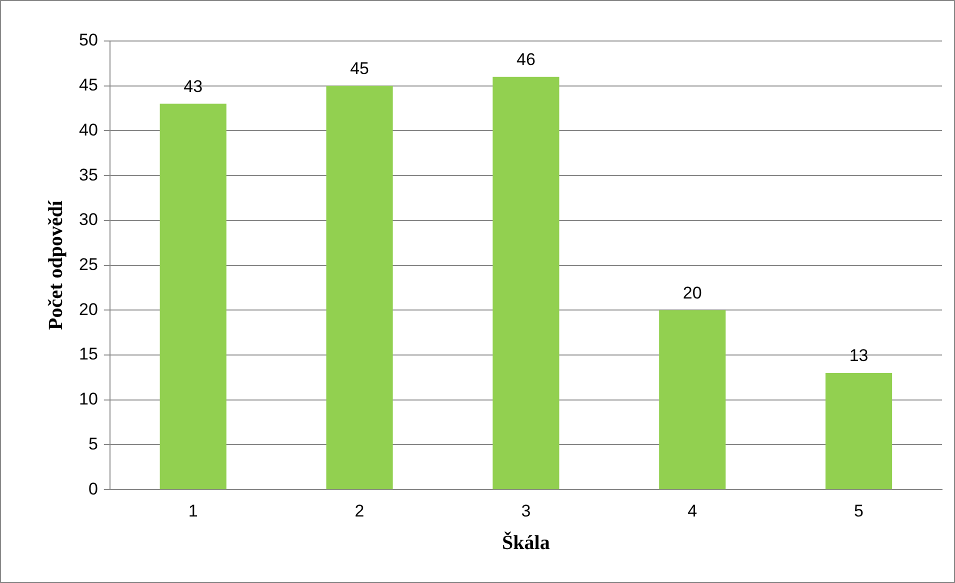 The image size is (955, 583). I want to click on y-tick-label: 25, so click(88, 264).